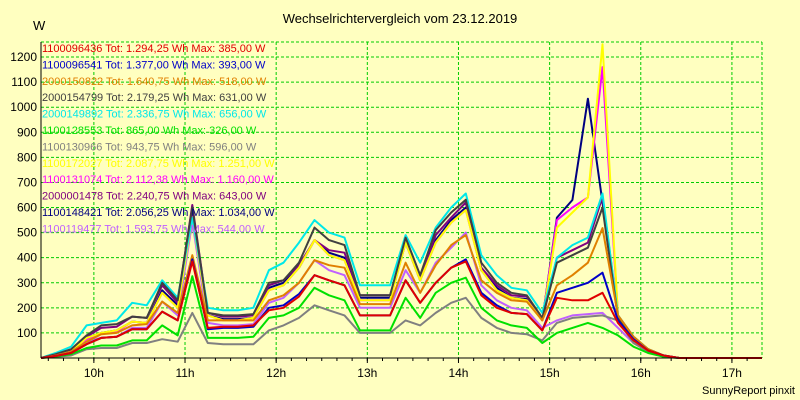 The width and height of the screenshot is (800, 400). Describe the element at coordinates (24, 82) in the screenshot. I see `y-tick-label: 1100` at that location.